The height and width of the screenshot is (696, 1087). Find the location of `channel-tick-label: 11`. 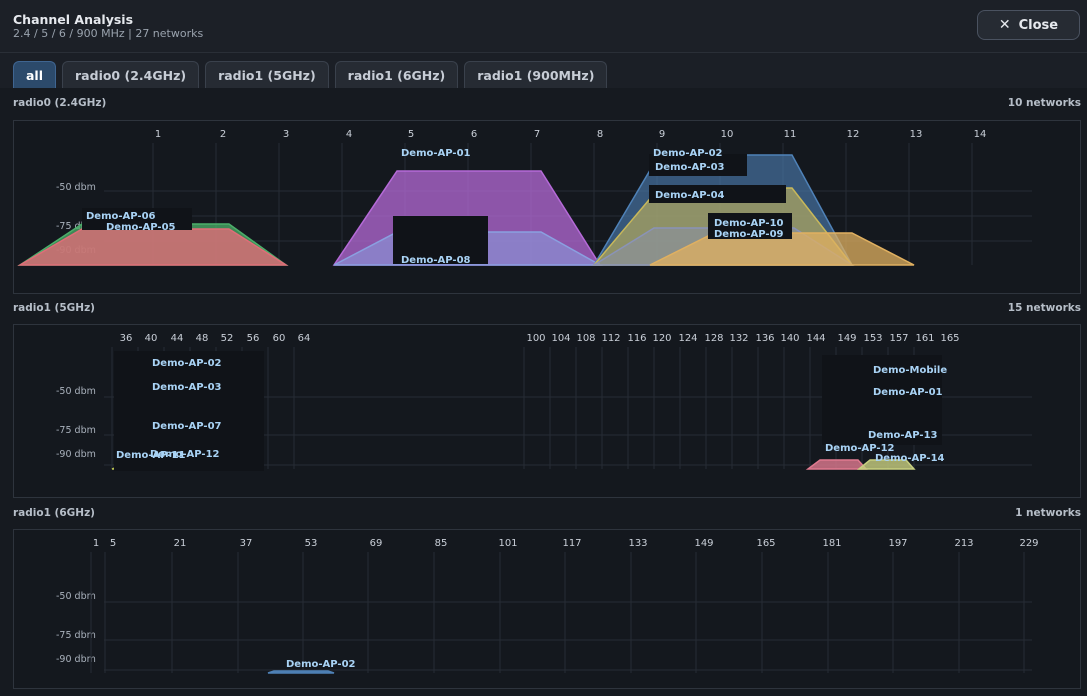

channel-tick-label: 11 is located at coordinates (790, 134).